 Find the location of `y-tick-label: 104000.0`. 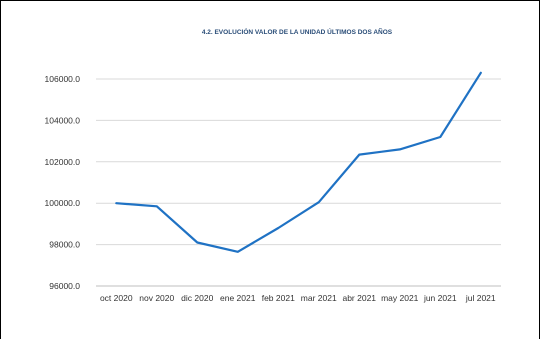

y-tick-label: 104000.0 is located at coordinates (63, 120).